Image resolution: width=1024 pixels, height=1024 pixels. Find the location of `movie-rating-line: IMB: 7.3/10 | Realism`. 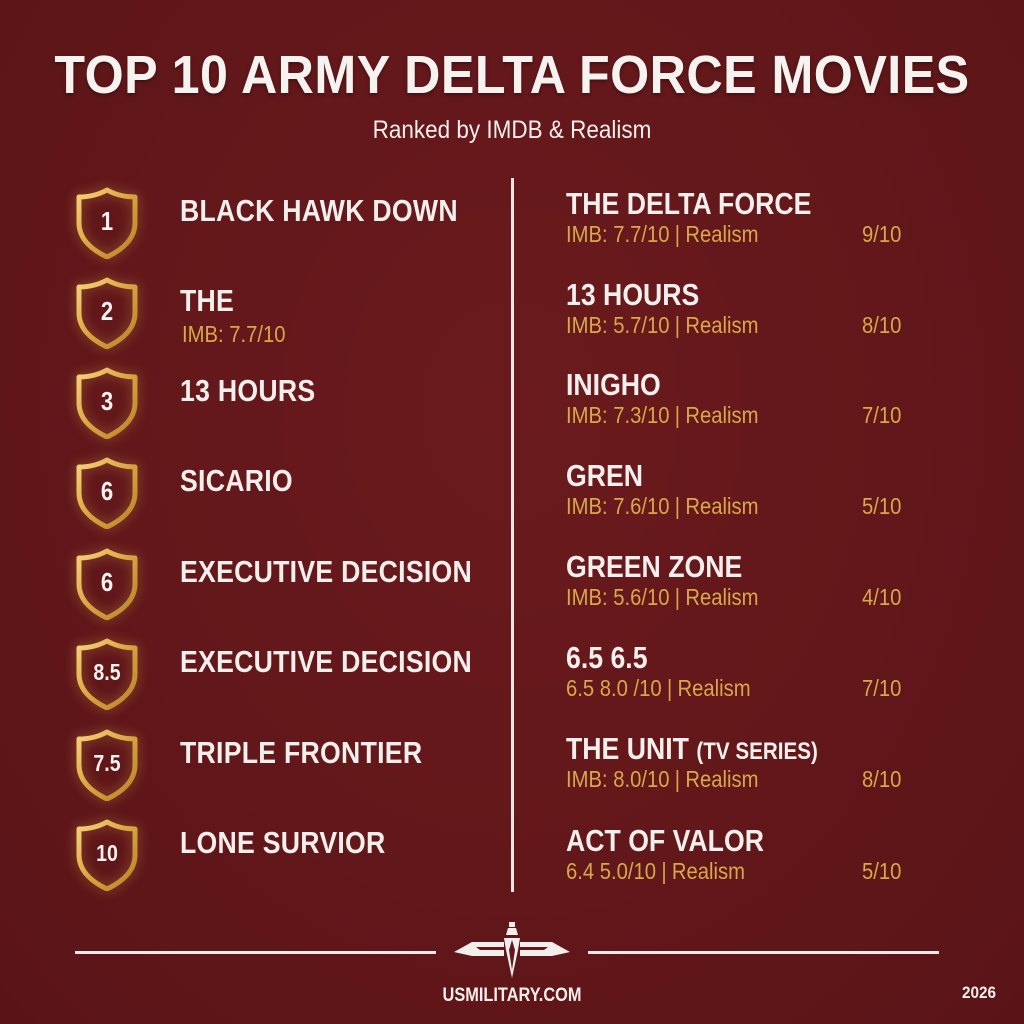

movie-rating-line: IMB: 7.3/10 | Realism is located at coordinates (662, 415).